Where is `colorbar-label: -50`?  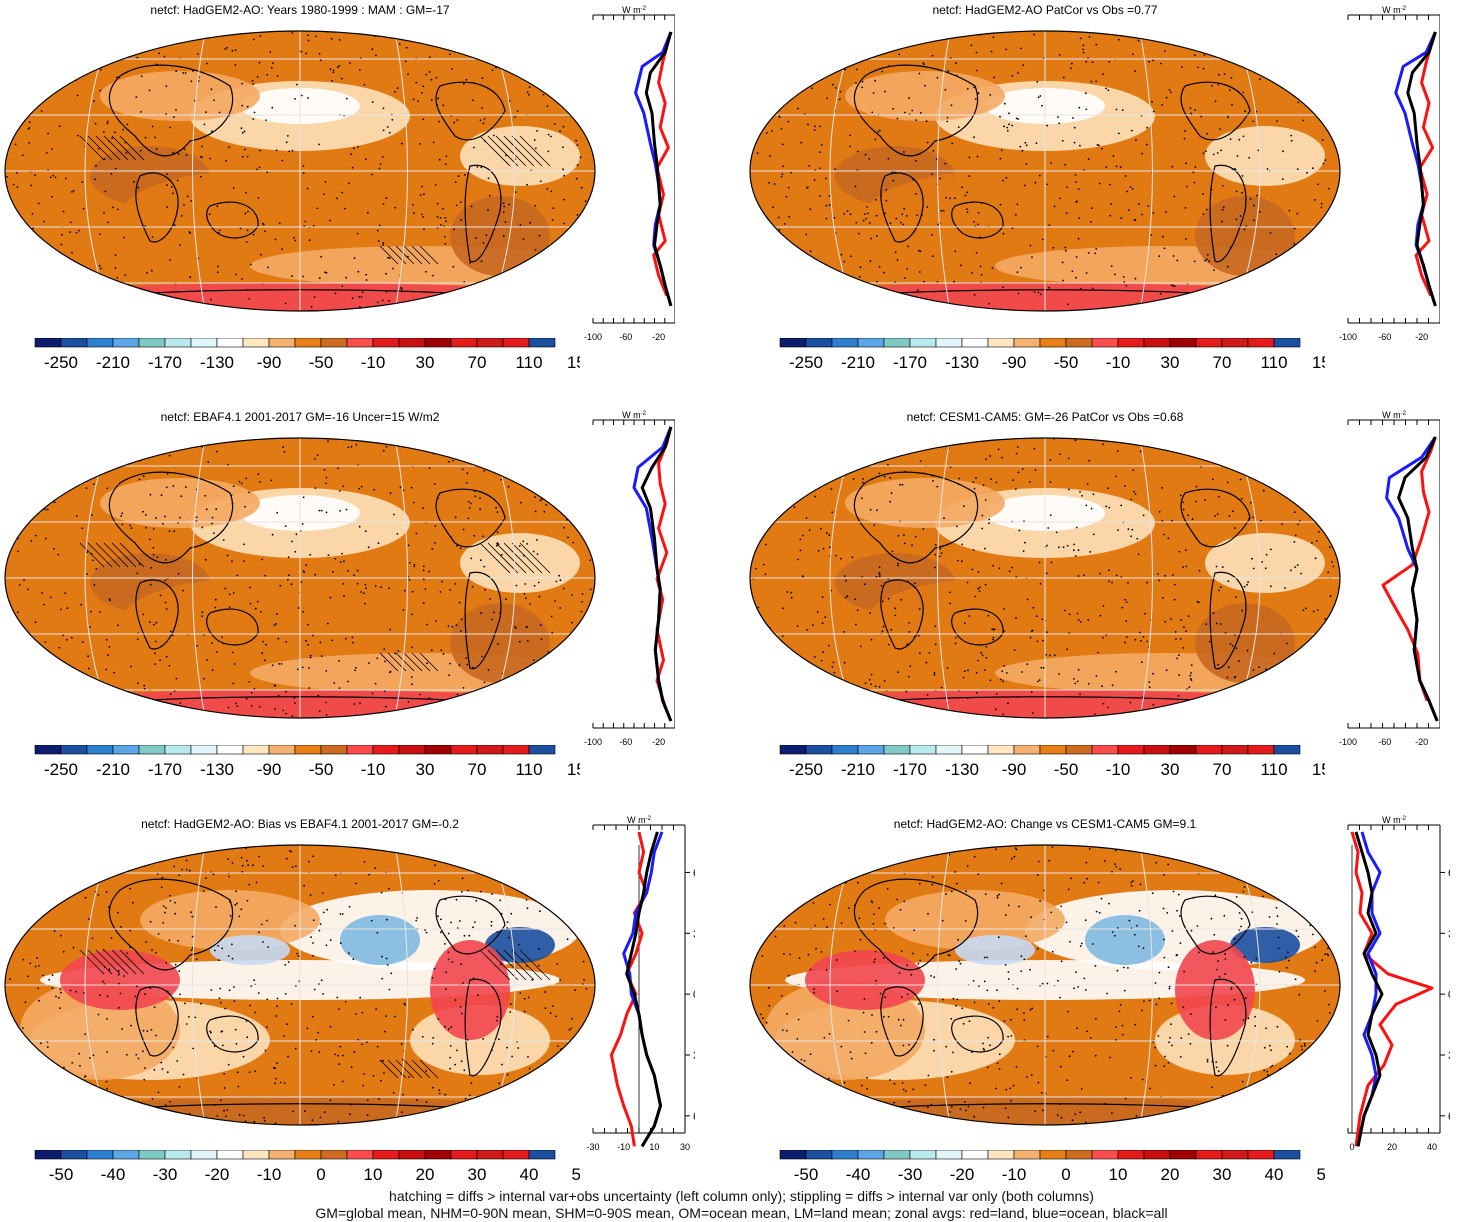
colorbar-label: -50 is located at coordinates (321, 769).